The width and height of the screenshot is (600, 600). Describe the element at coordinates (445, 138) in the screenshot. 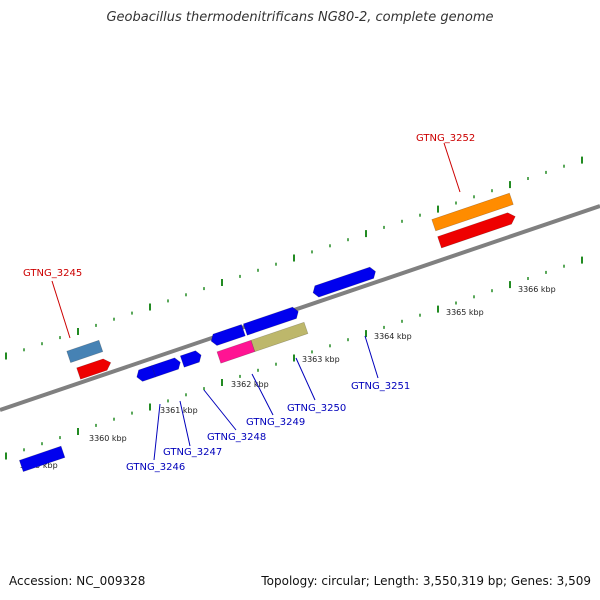

I see `gene-label-gtng-3252: GTNG_3252` at that location.